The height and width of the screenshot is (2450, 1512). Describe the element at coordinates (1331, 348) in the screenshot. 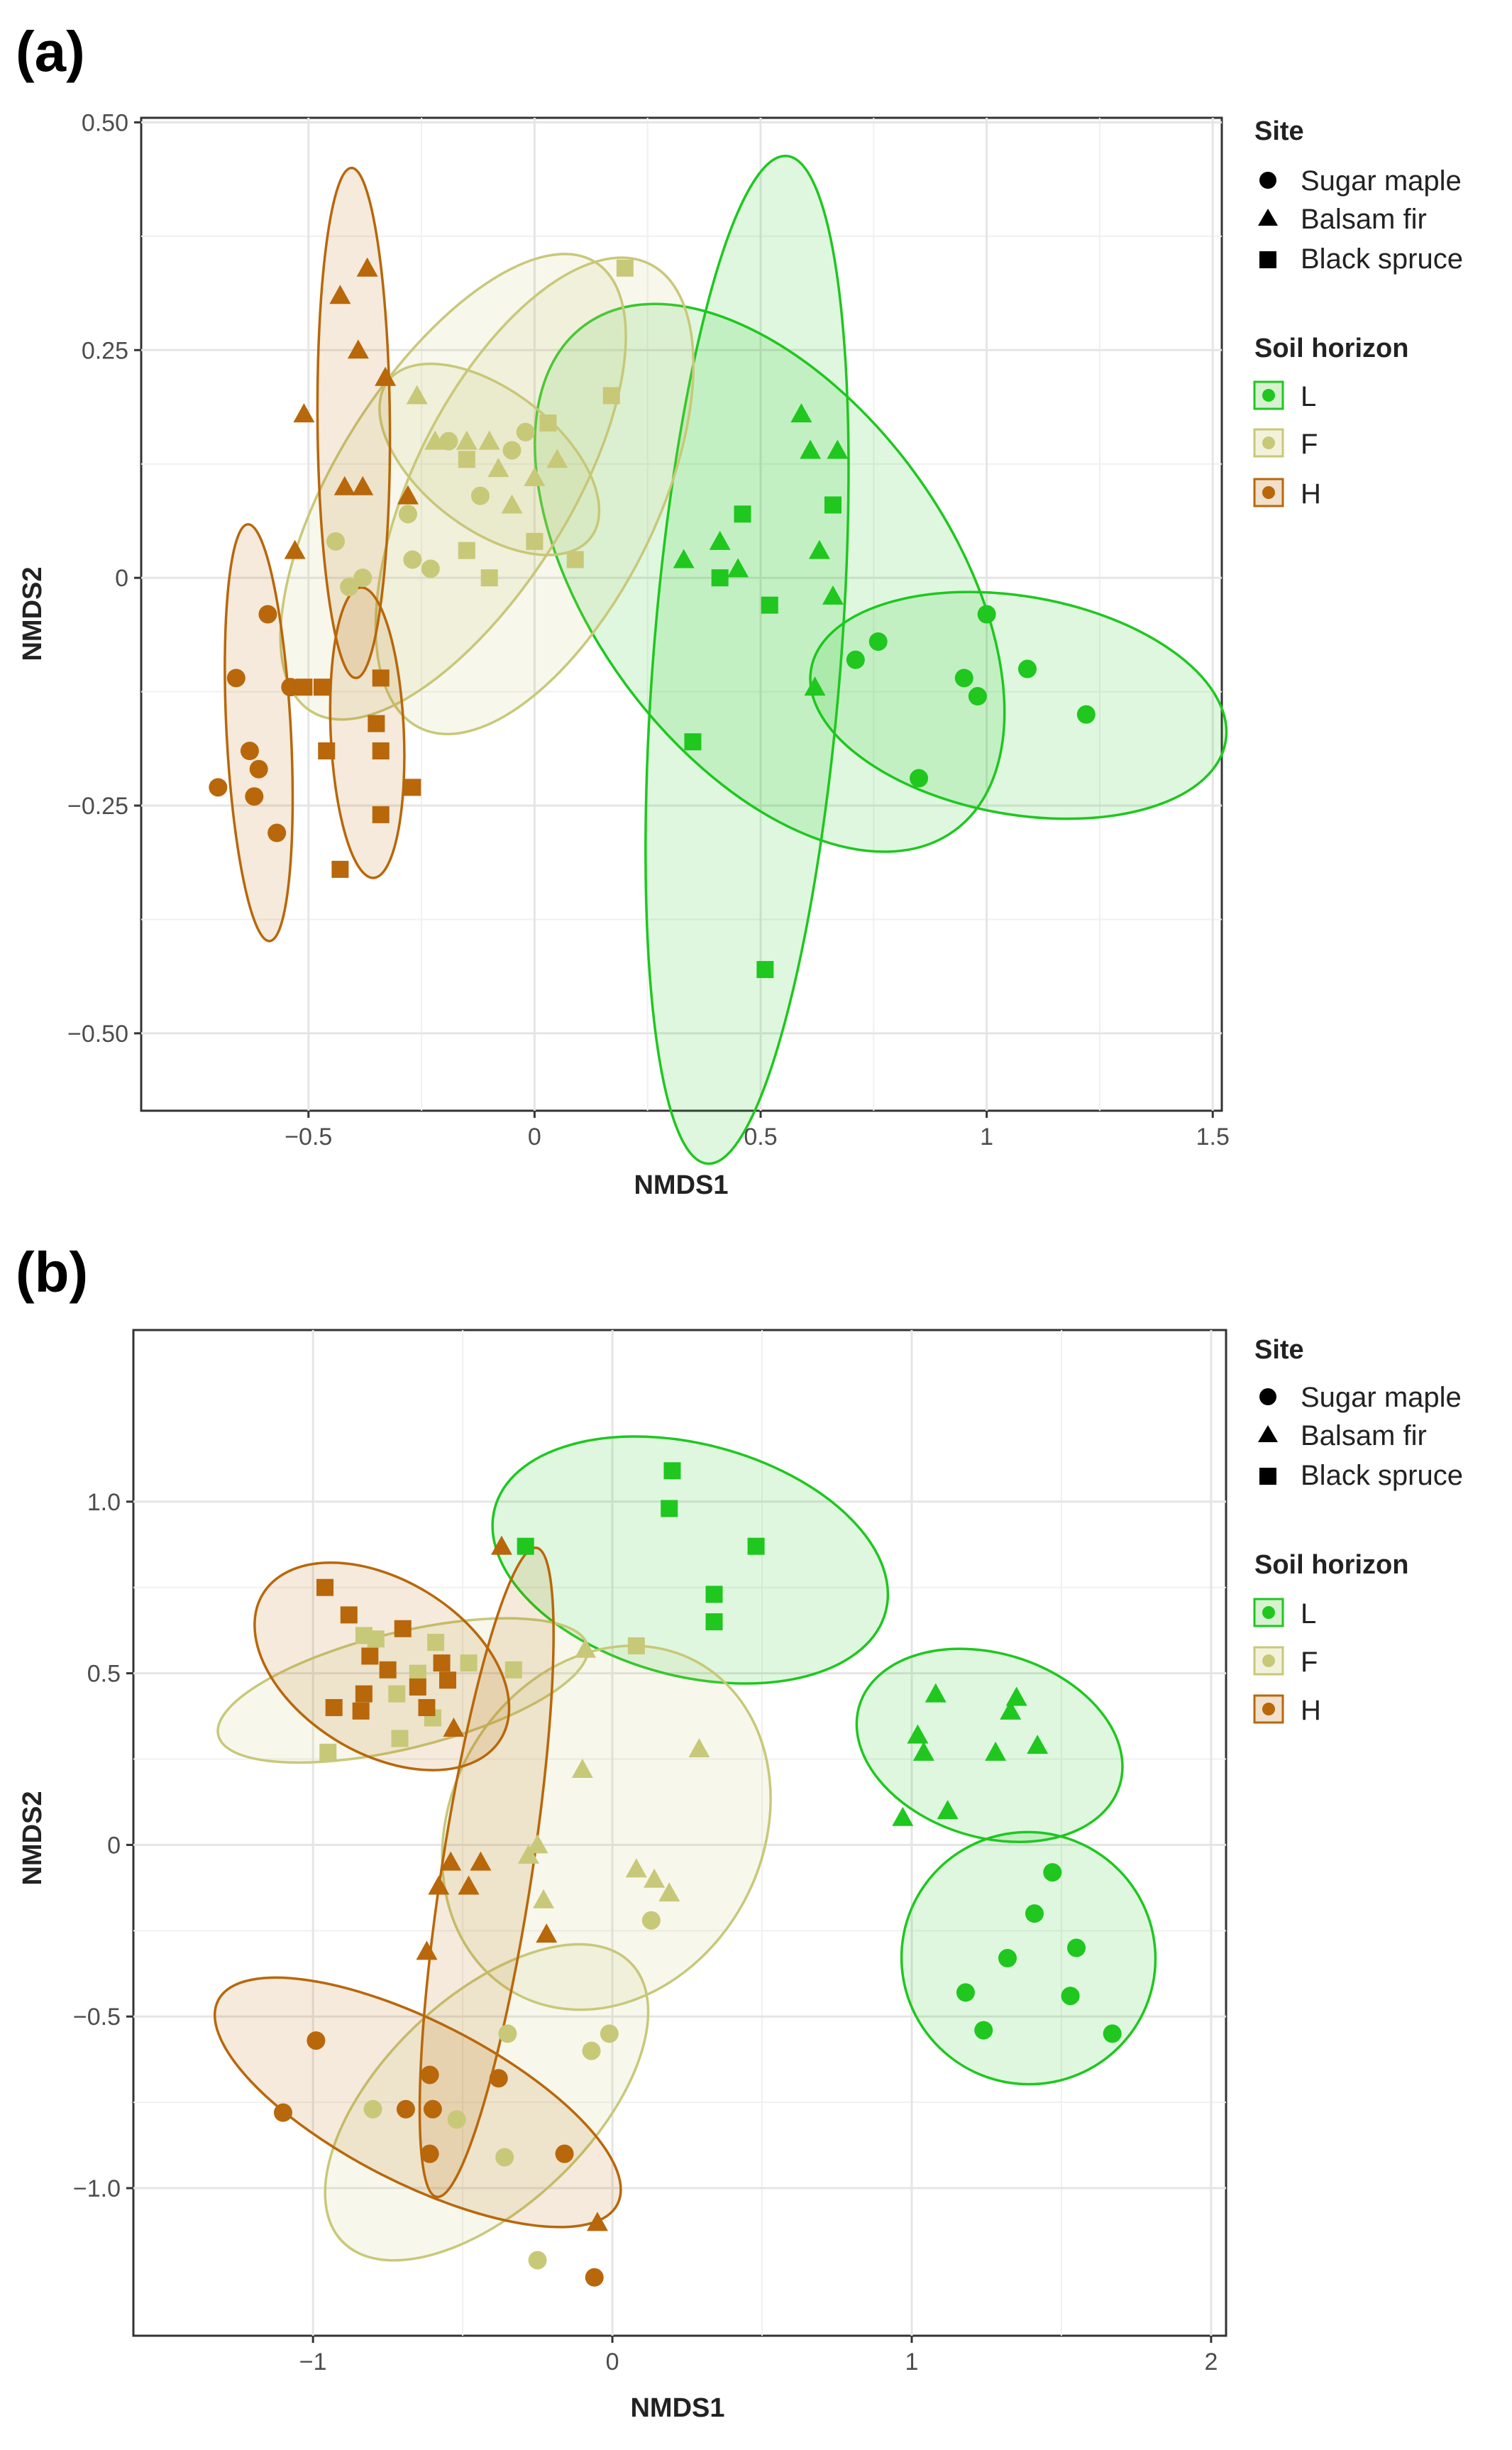

I see `legend-a-horizon-title: Soil horizon` at that location.